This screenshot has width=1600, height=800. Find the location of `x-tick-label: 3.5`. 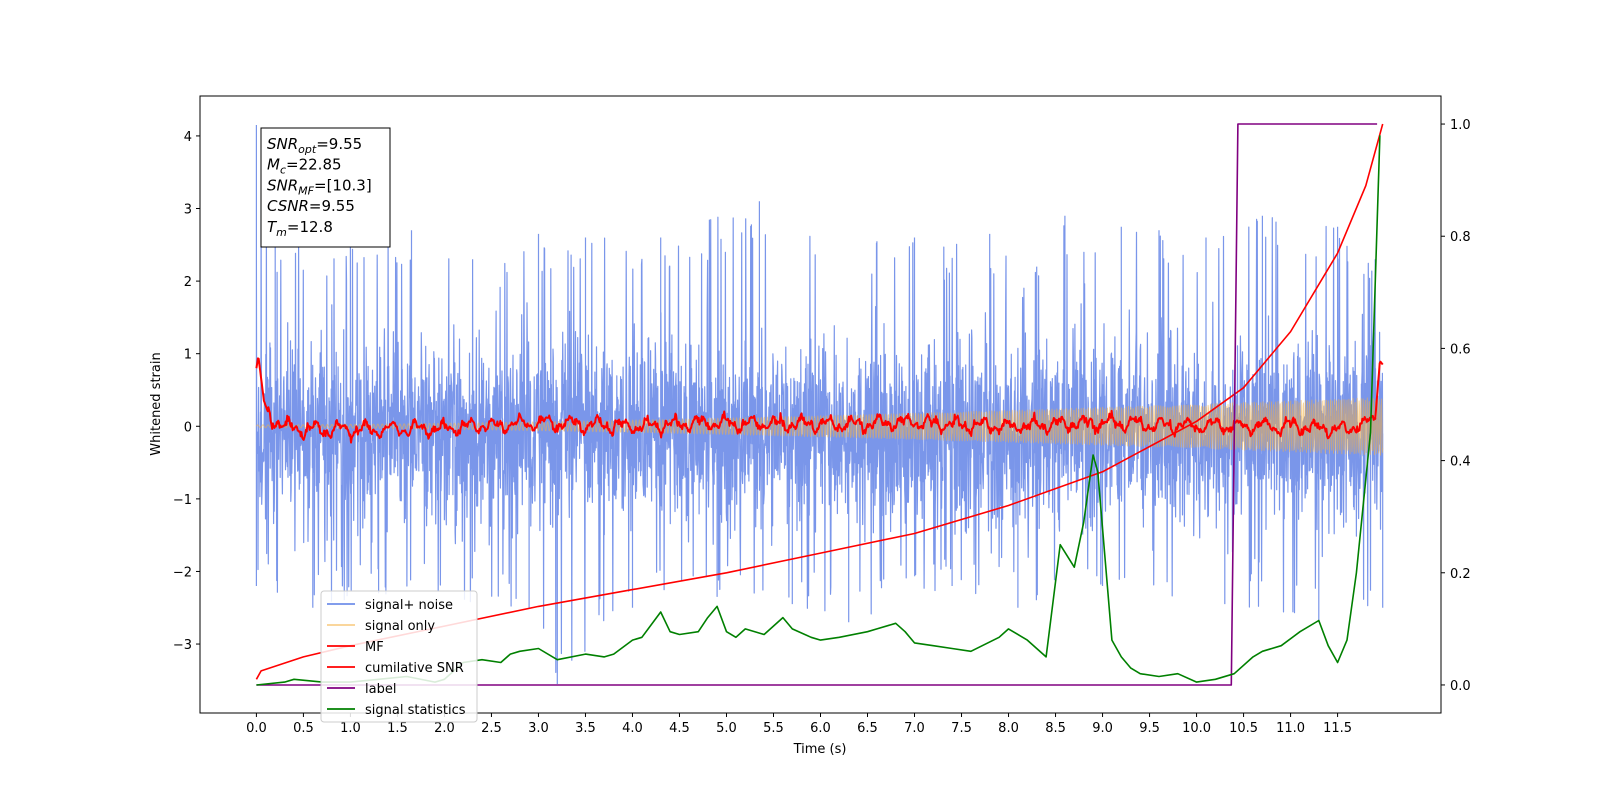

x-tick-label: 3.5 is located at coordinates (585, 728).